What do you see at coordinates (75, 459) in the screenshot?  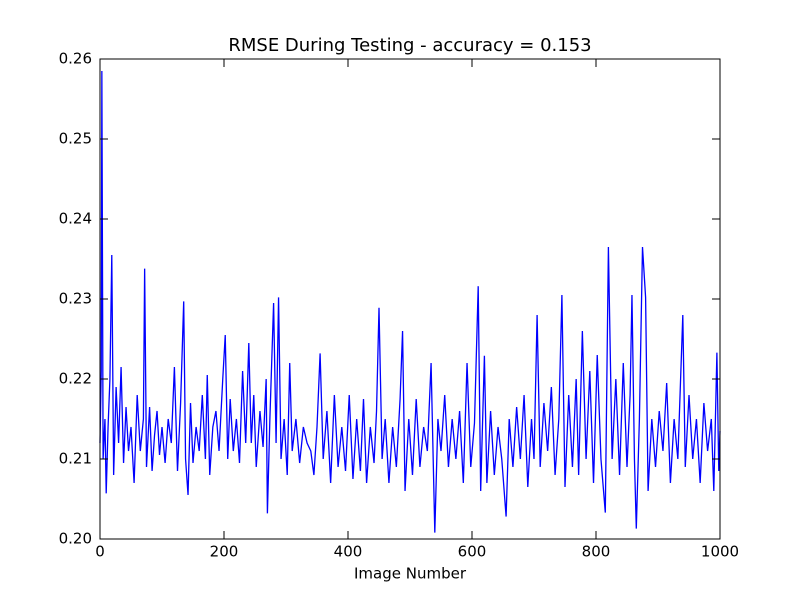 I see `y-tick-label: 0.21` at bounding box center [75, 459].